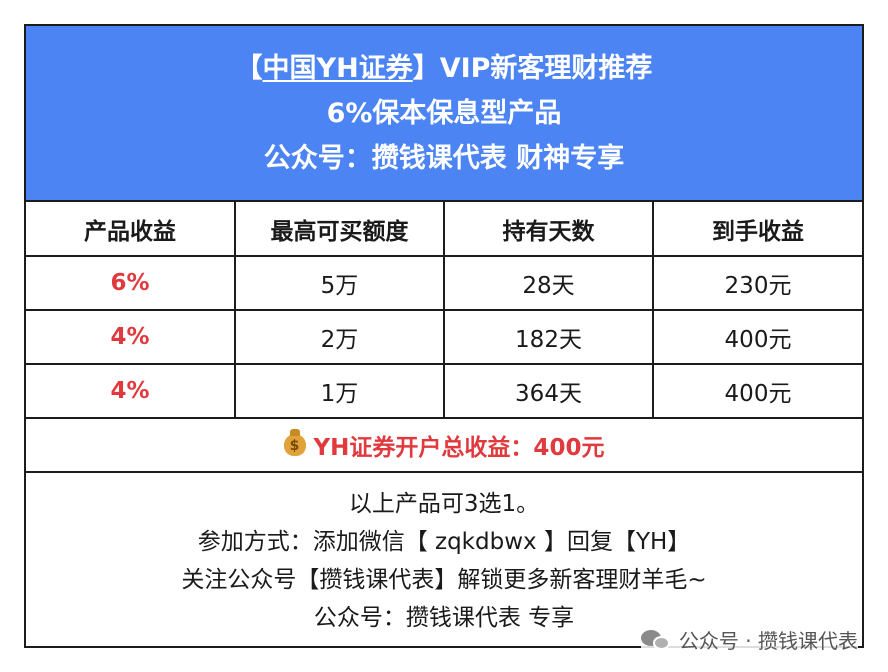  Describe the element at coordinates (444, 504) in the screenshot. I see `footer-line: 以上产品可3选1。` at that location.